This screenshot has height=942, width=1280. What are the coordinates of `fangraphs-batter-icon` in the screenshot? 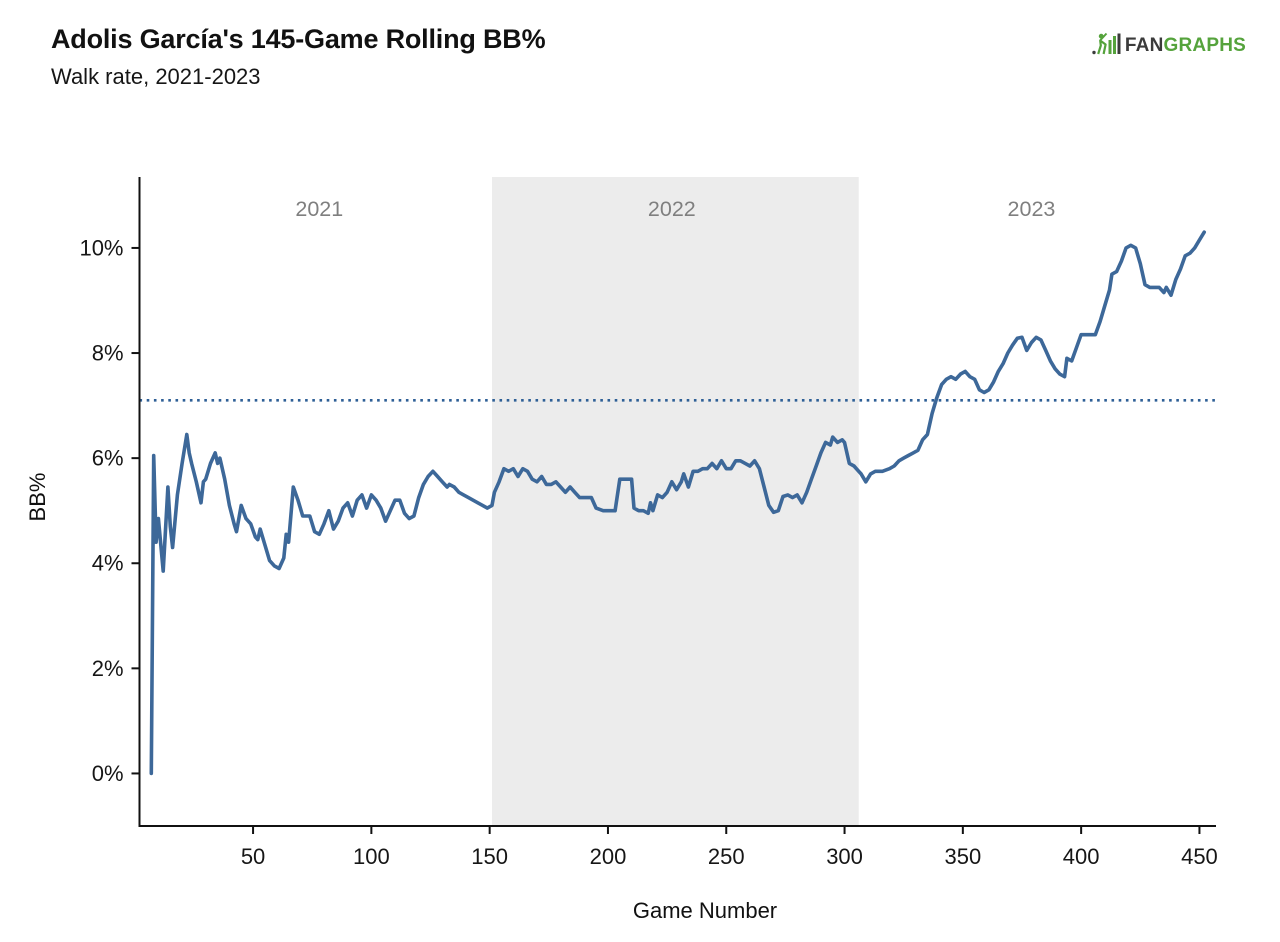 It's located at (1106, 43).